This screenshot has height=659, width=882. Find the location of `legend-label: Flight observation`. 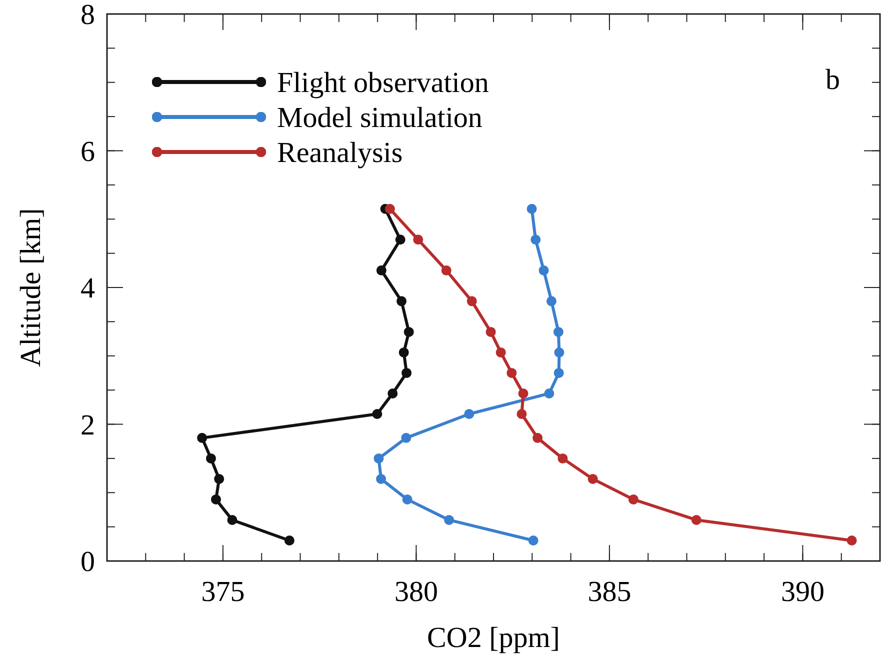

legend-label: Flight observation is located at coordinates (383, 83).